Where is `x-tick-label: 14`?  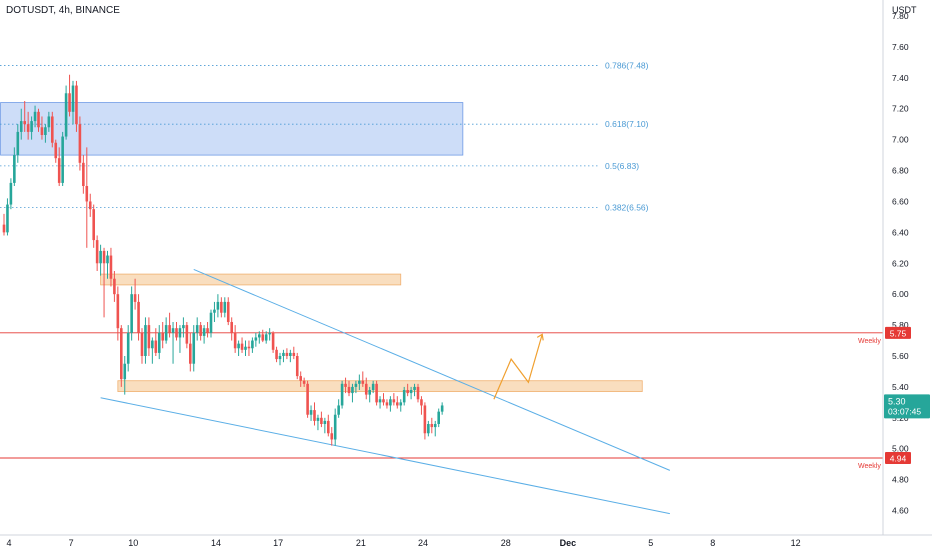 x-tick-label: 14 is located at coordinates (216, 543).